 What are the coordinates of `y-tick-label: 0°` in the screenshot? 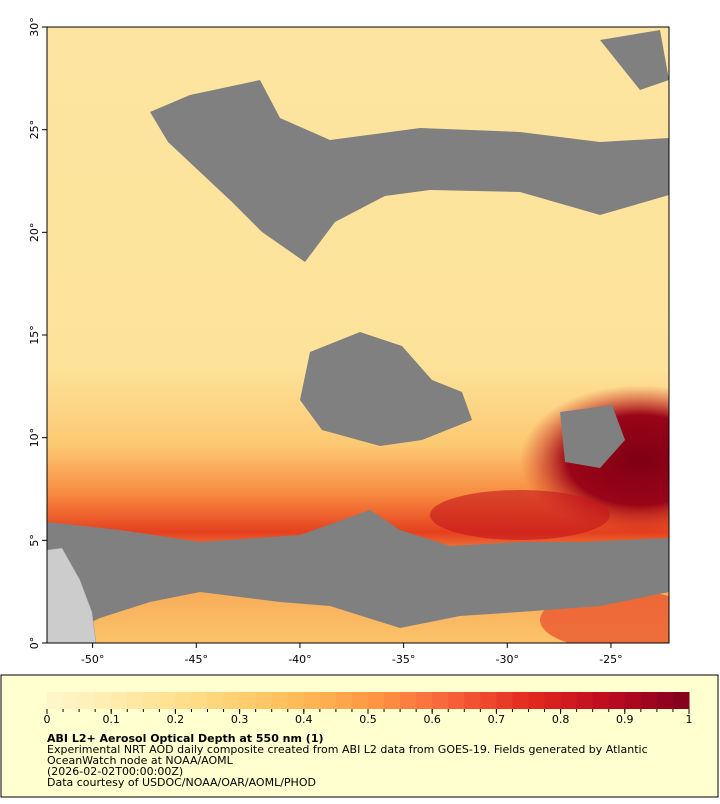 It's located at (34, 643).